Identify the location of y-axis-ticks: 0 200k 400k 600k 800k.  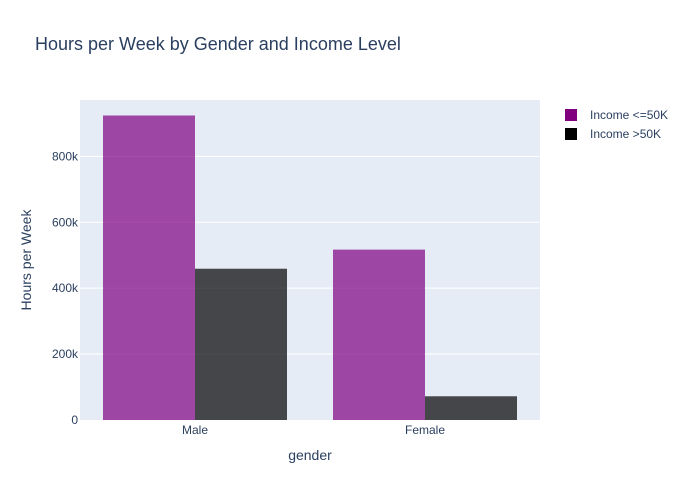
(65, 288).